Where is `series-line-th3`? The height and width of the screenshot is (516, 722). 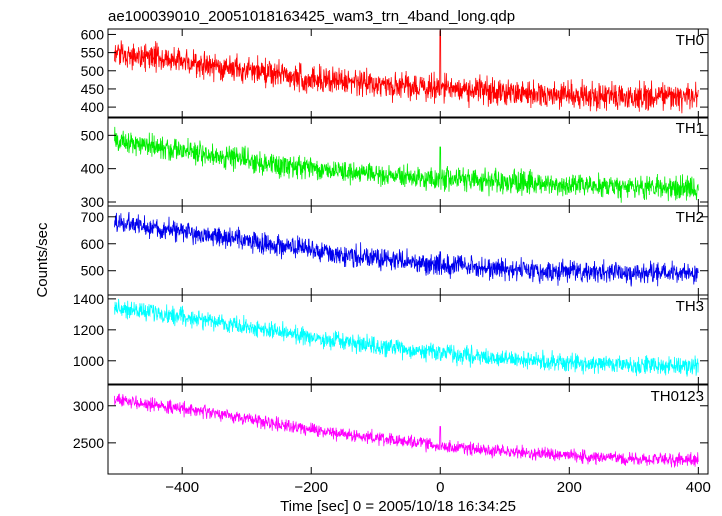 series-line-th3 is located at coordinates (406, 337).